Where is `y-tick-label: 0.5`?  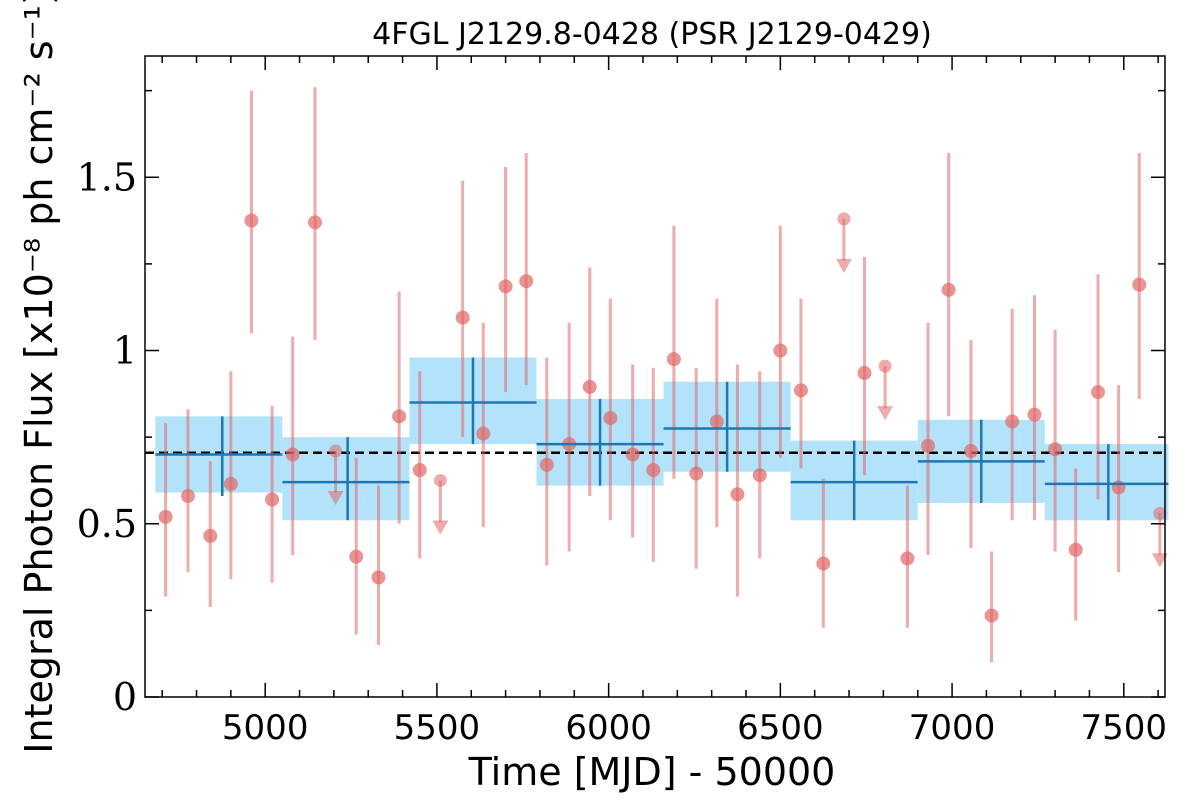 y-tick-label: 0.5 is located at coordinates (107, 524).